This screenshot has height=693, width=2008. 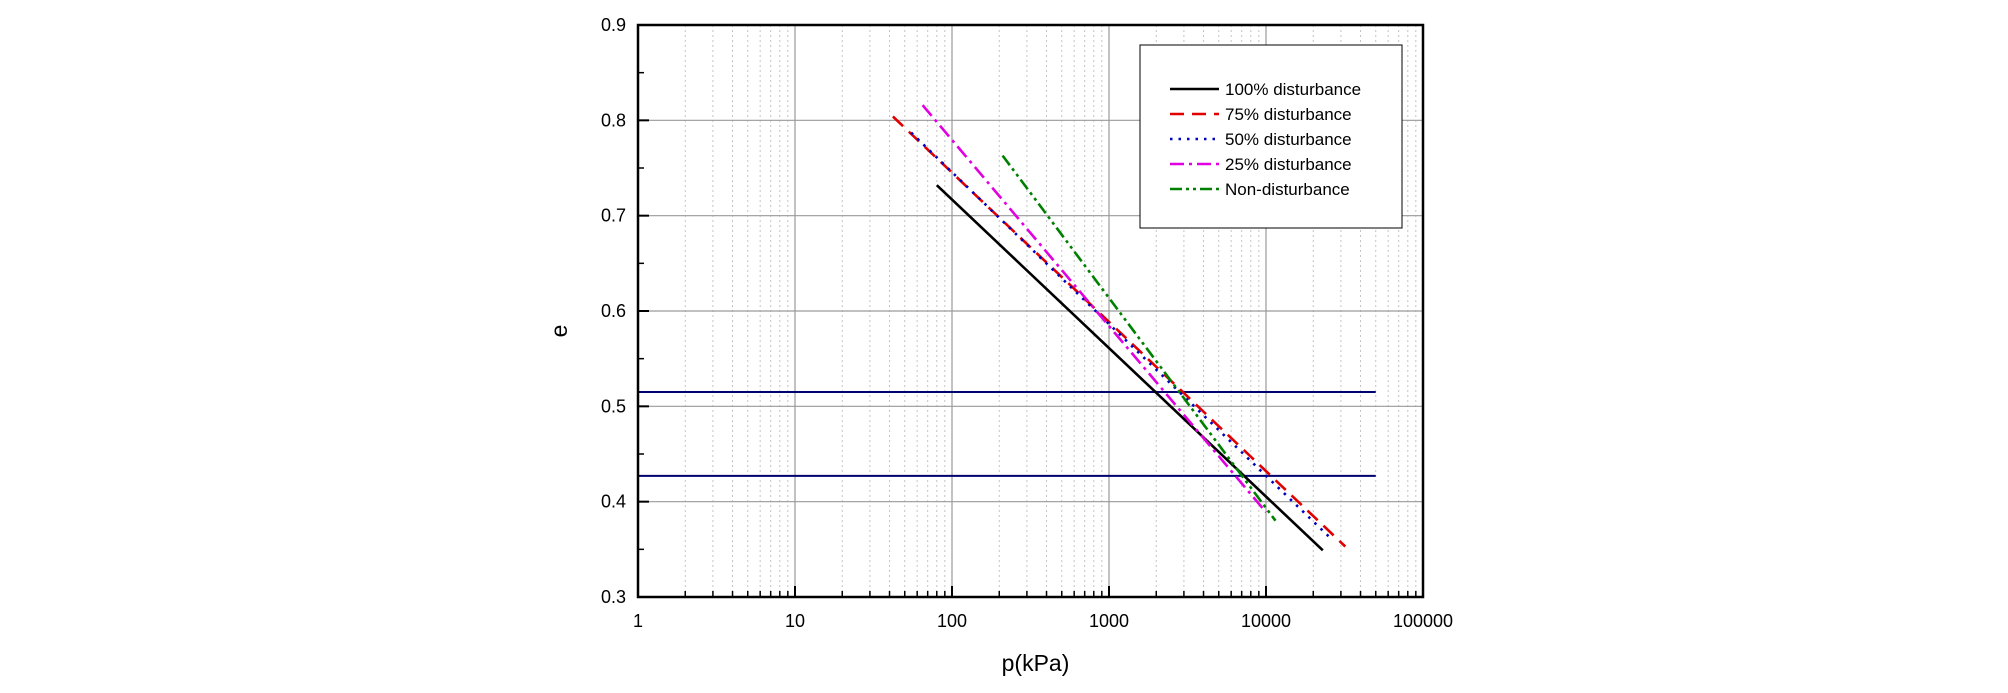 I want to click on x-tick-labels: 1 10 100 1000 10000 100000, so click(x=1043, y=621).